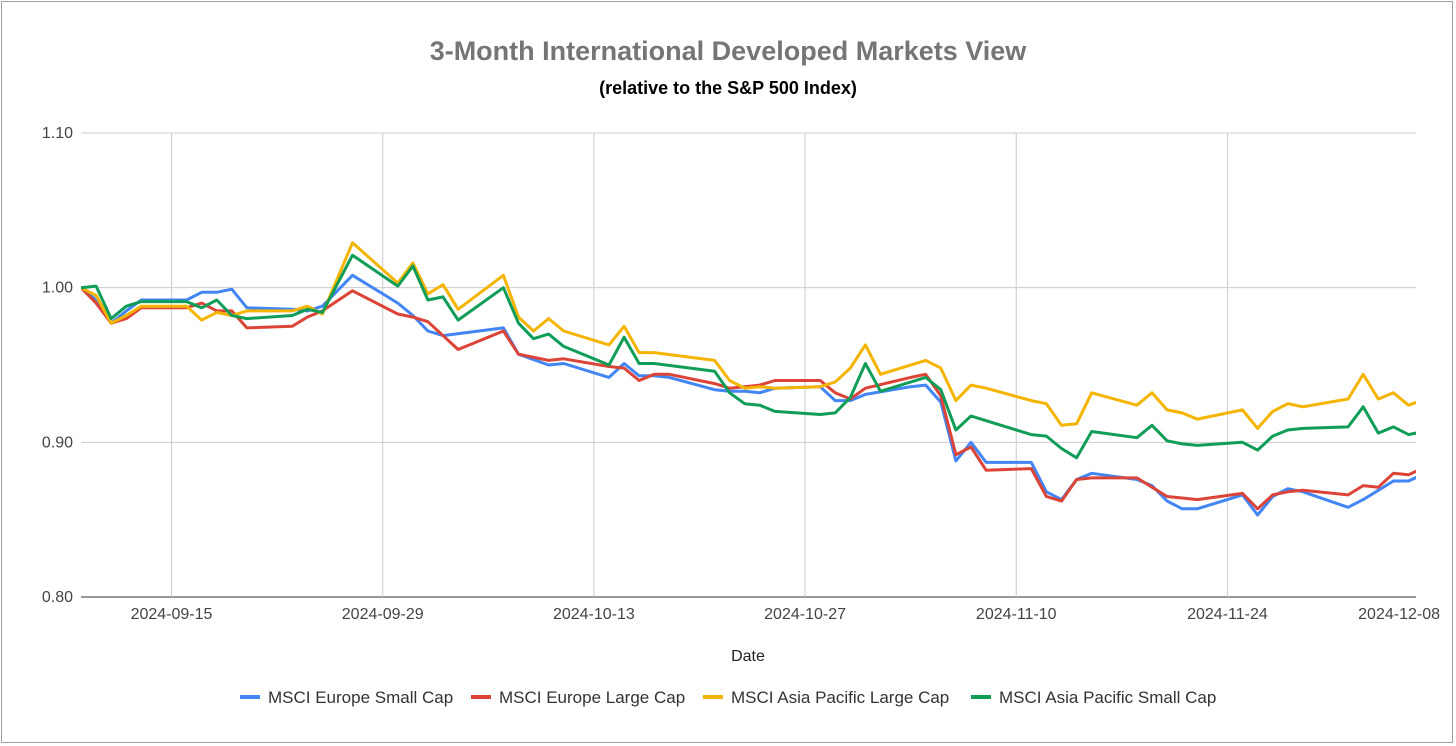  Describe the element at coordinates (748, 656) in the screenshot. I see `x-axis-label: Date` at that location.